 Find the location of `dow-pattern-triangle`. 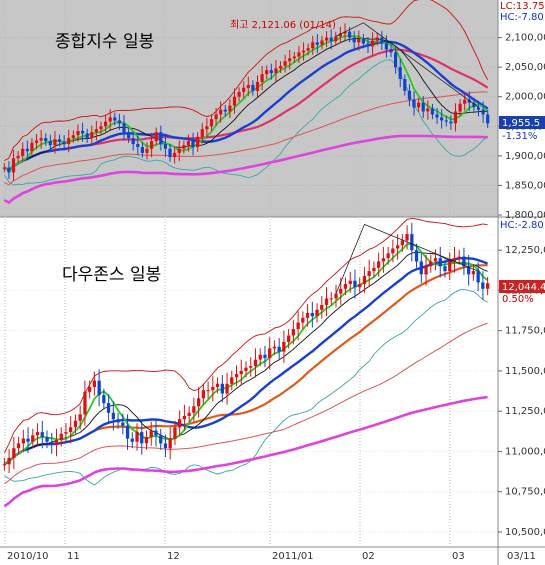

dow-pattern-triangle is located at coordinates (407, 258).